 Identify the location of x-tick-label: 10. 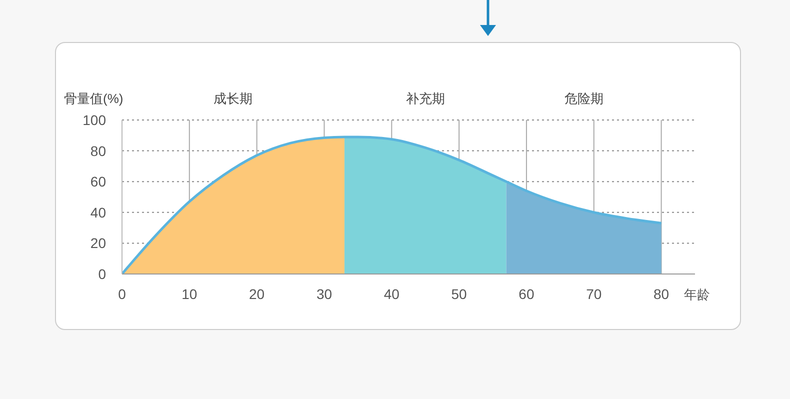
(189, 294).